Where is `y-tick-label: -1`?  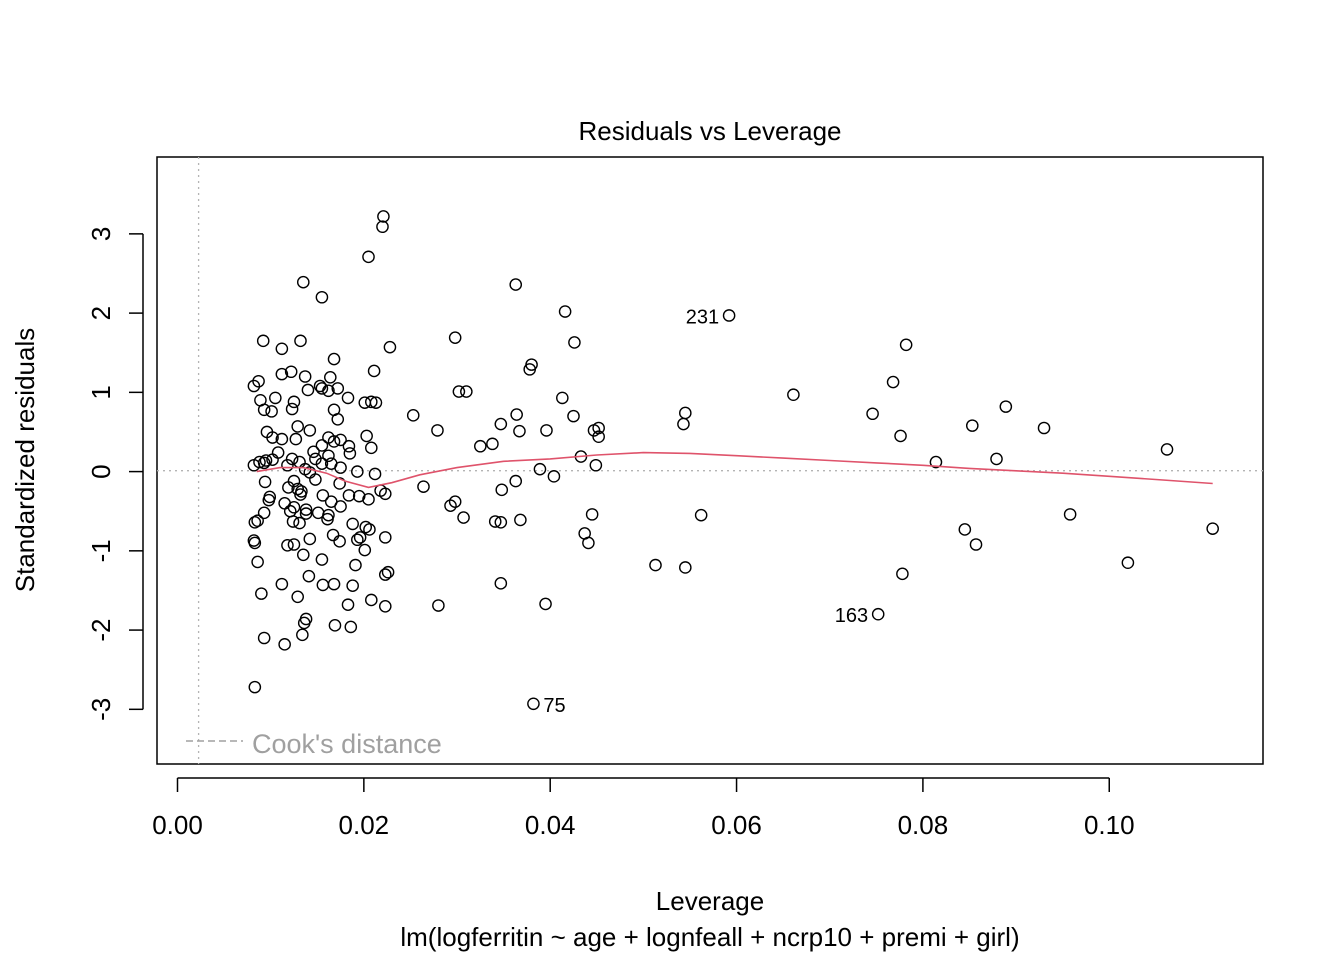
y-tick-label: -1 is located at coordinates (101, 550).